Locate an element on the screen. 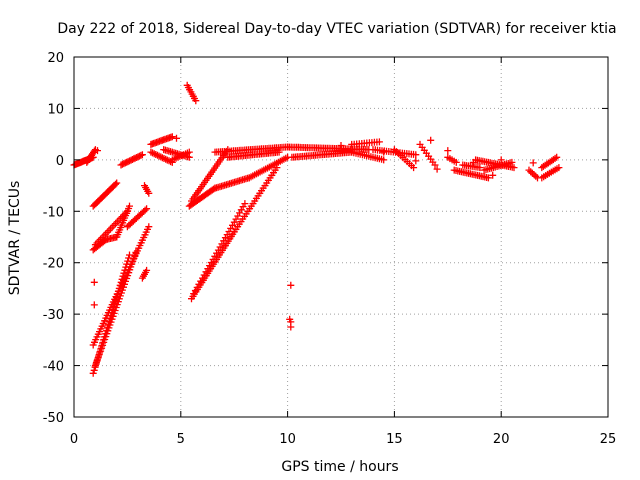  x-tick-label: 10 is located at coordinates (287, 439).